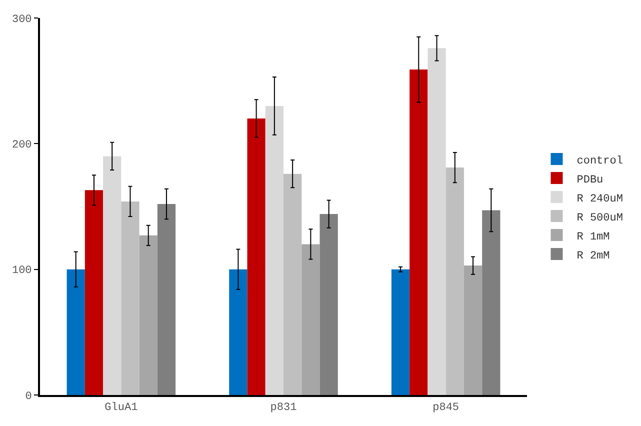 Image resolution: width=641 pixels, height=426 pixels. Describe the element at coordinates (22, 20) in the screenshot. I see `y-tick-label: 300` at that location.